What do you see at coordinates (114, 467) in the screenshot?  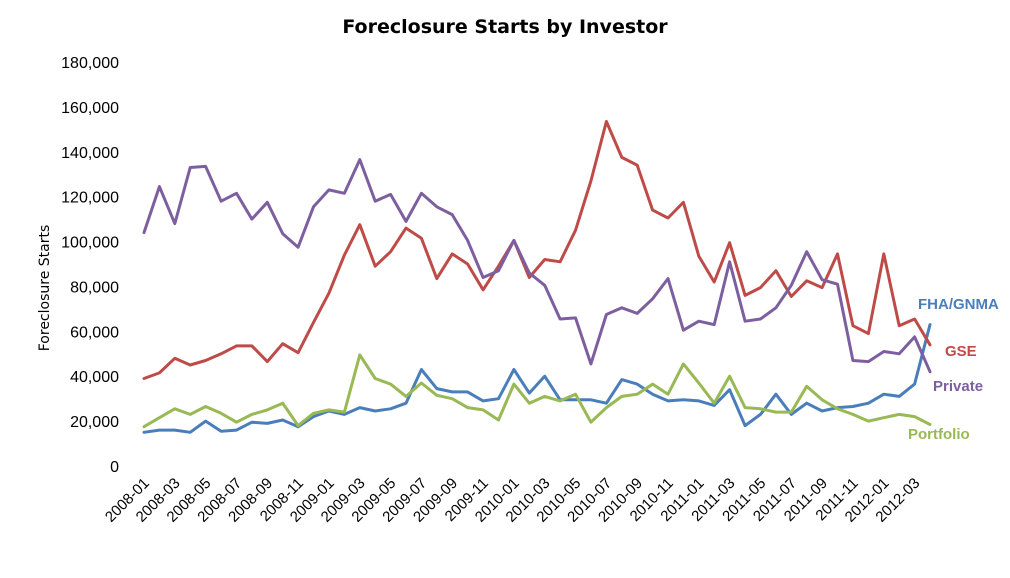 I see `y-tick-label: 0` at bounding box center [114, 467].